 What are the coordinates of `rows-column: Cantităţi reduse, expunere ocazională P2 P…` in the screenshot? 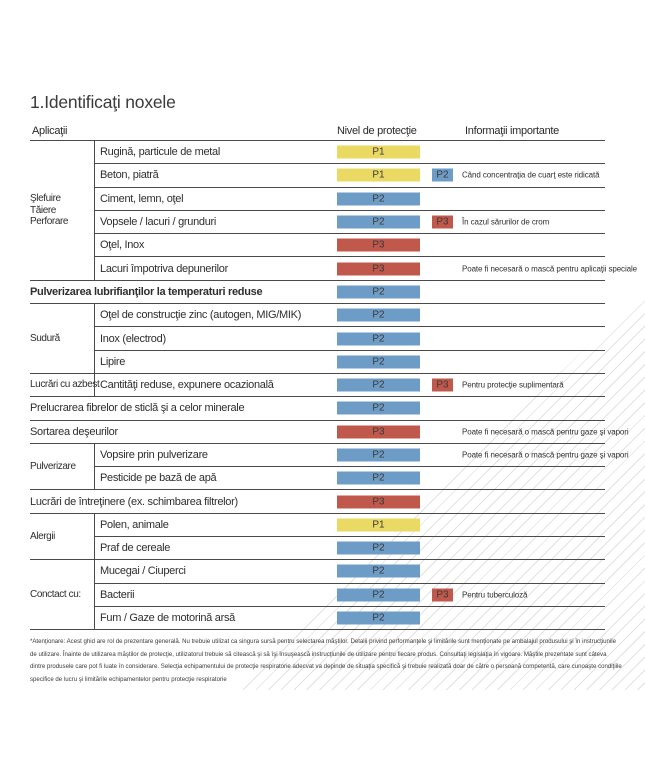 It's located at (349, 385).